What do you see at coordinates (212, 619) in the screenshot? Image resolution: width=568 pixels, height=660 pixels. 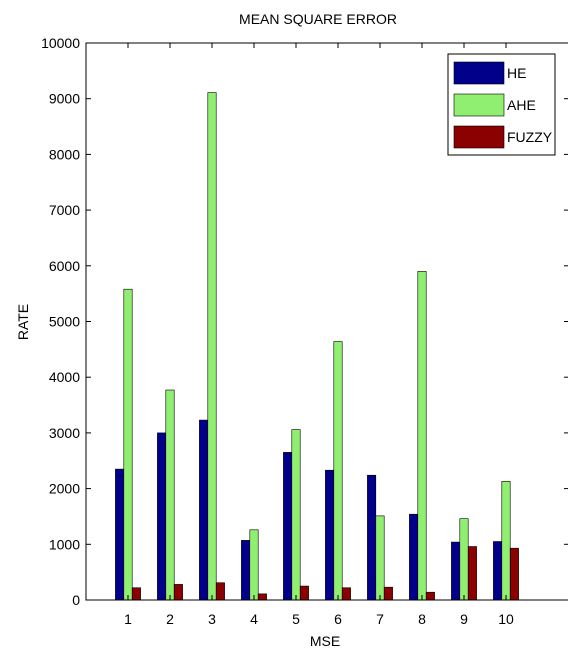 I see `x-tick-label: 3` at bounding box center [212, 619].